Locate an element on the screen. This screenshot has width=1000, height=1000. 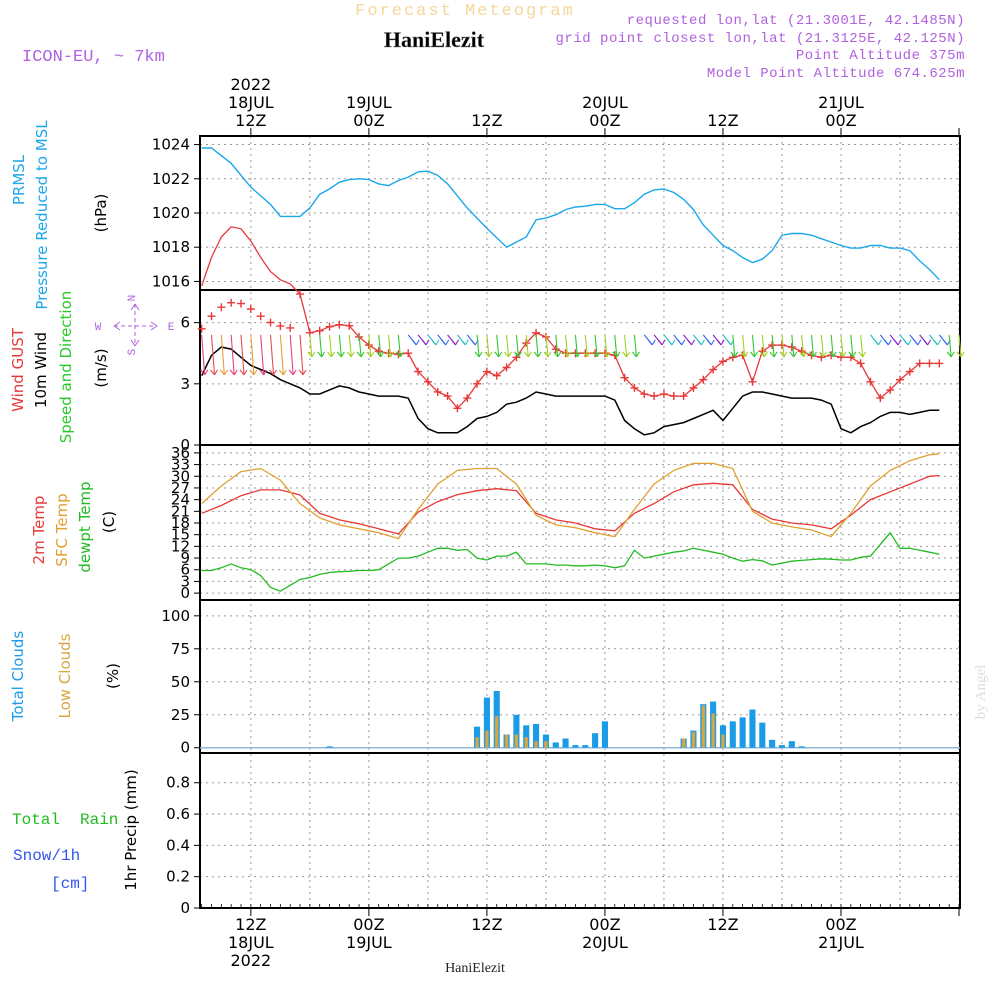
time-label-top: 2022 is located at coordinates (250, 84).